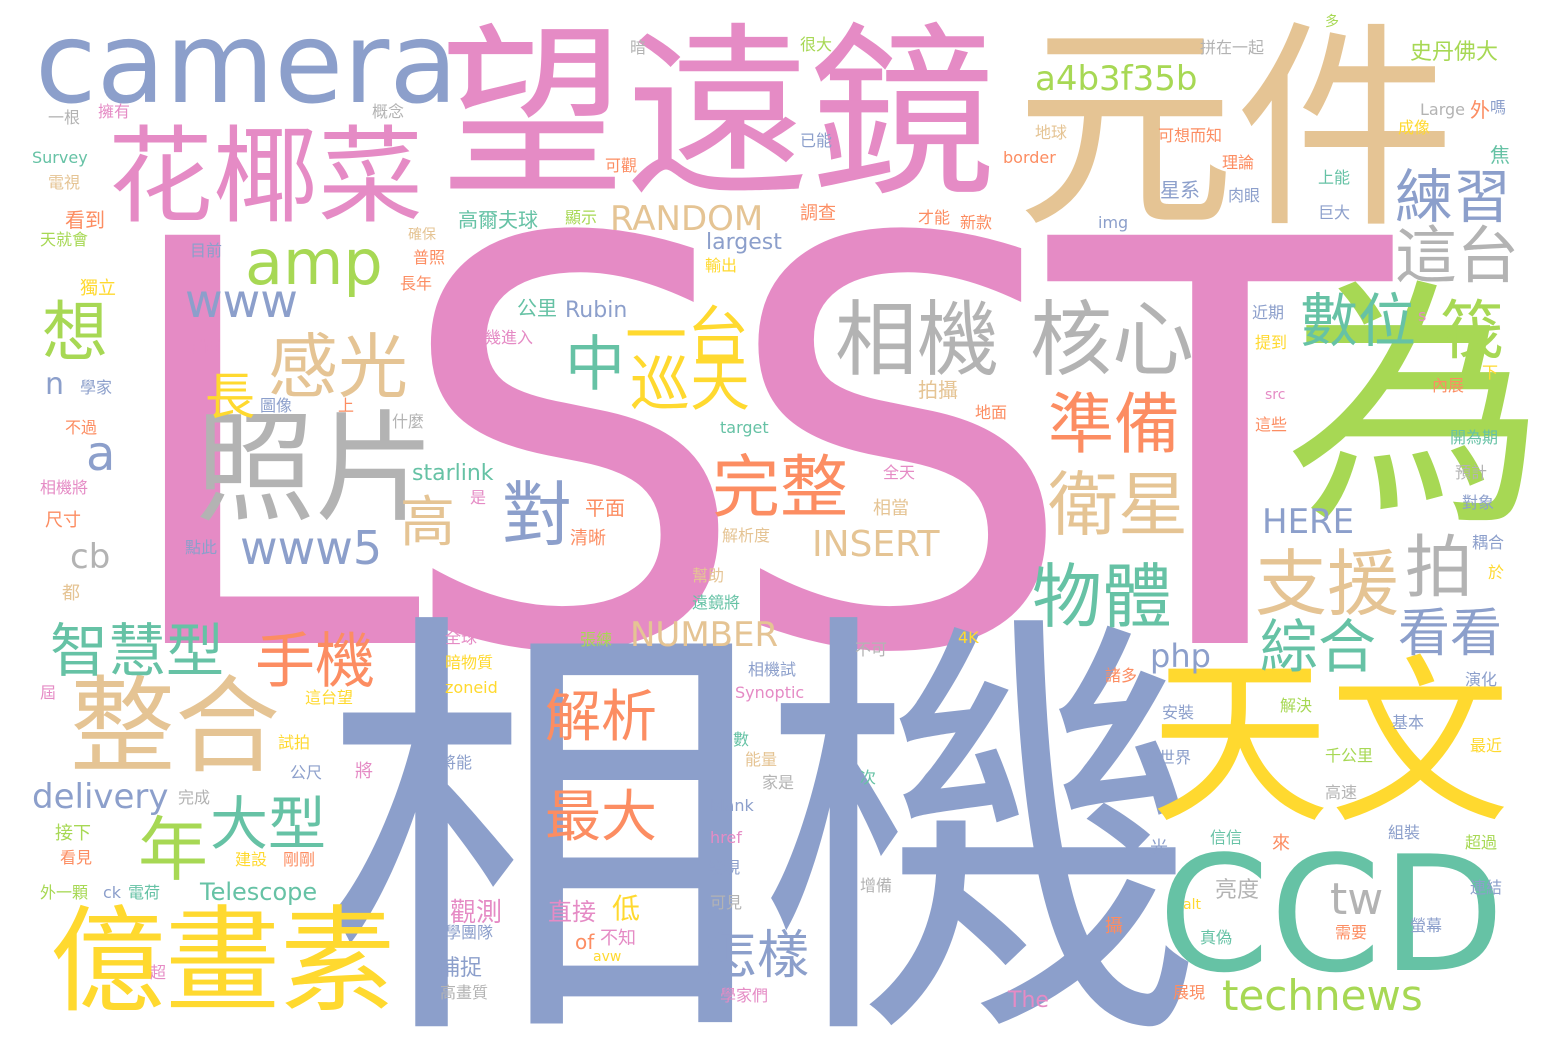 The image size is (1548, 1052). What do you see at coordinates (1235, 130) in the screenshot?
I see `word-yuanjian: 元件` at bounding box center [1235, 130].